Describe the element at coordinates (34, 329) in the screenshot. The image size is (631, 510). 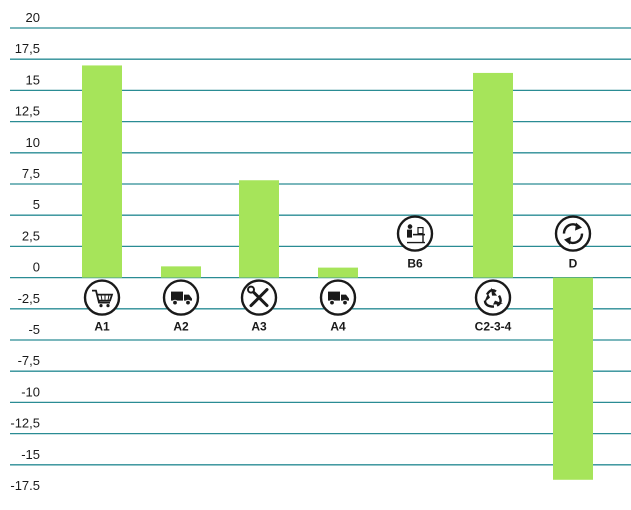
I see `y-tick-label: -5` at that location.